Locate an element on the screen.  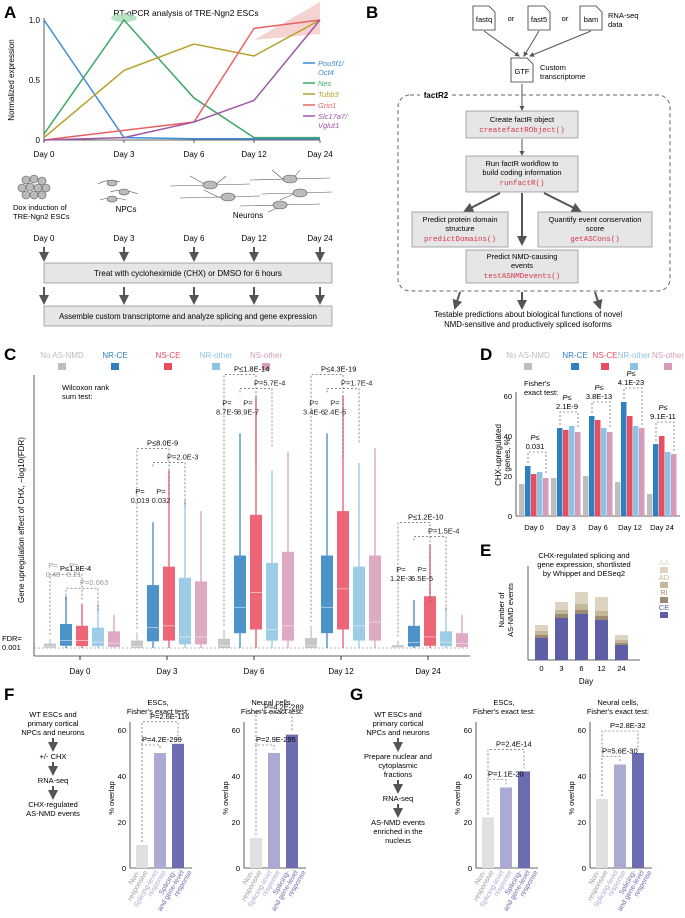
d-bar-ce is located at coordinates (528, 491).